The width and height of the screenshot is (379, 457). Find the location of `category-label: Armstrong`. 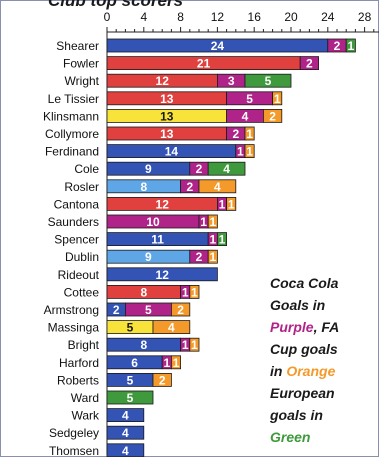

category-label: Armstrong is located at coordinates (71, 310).